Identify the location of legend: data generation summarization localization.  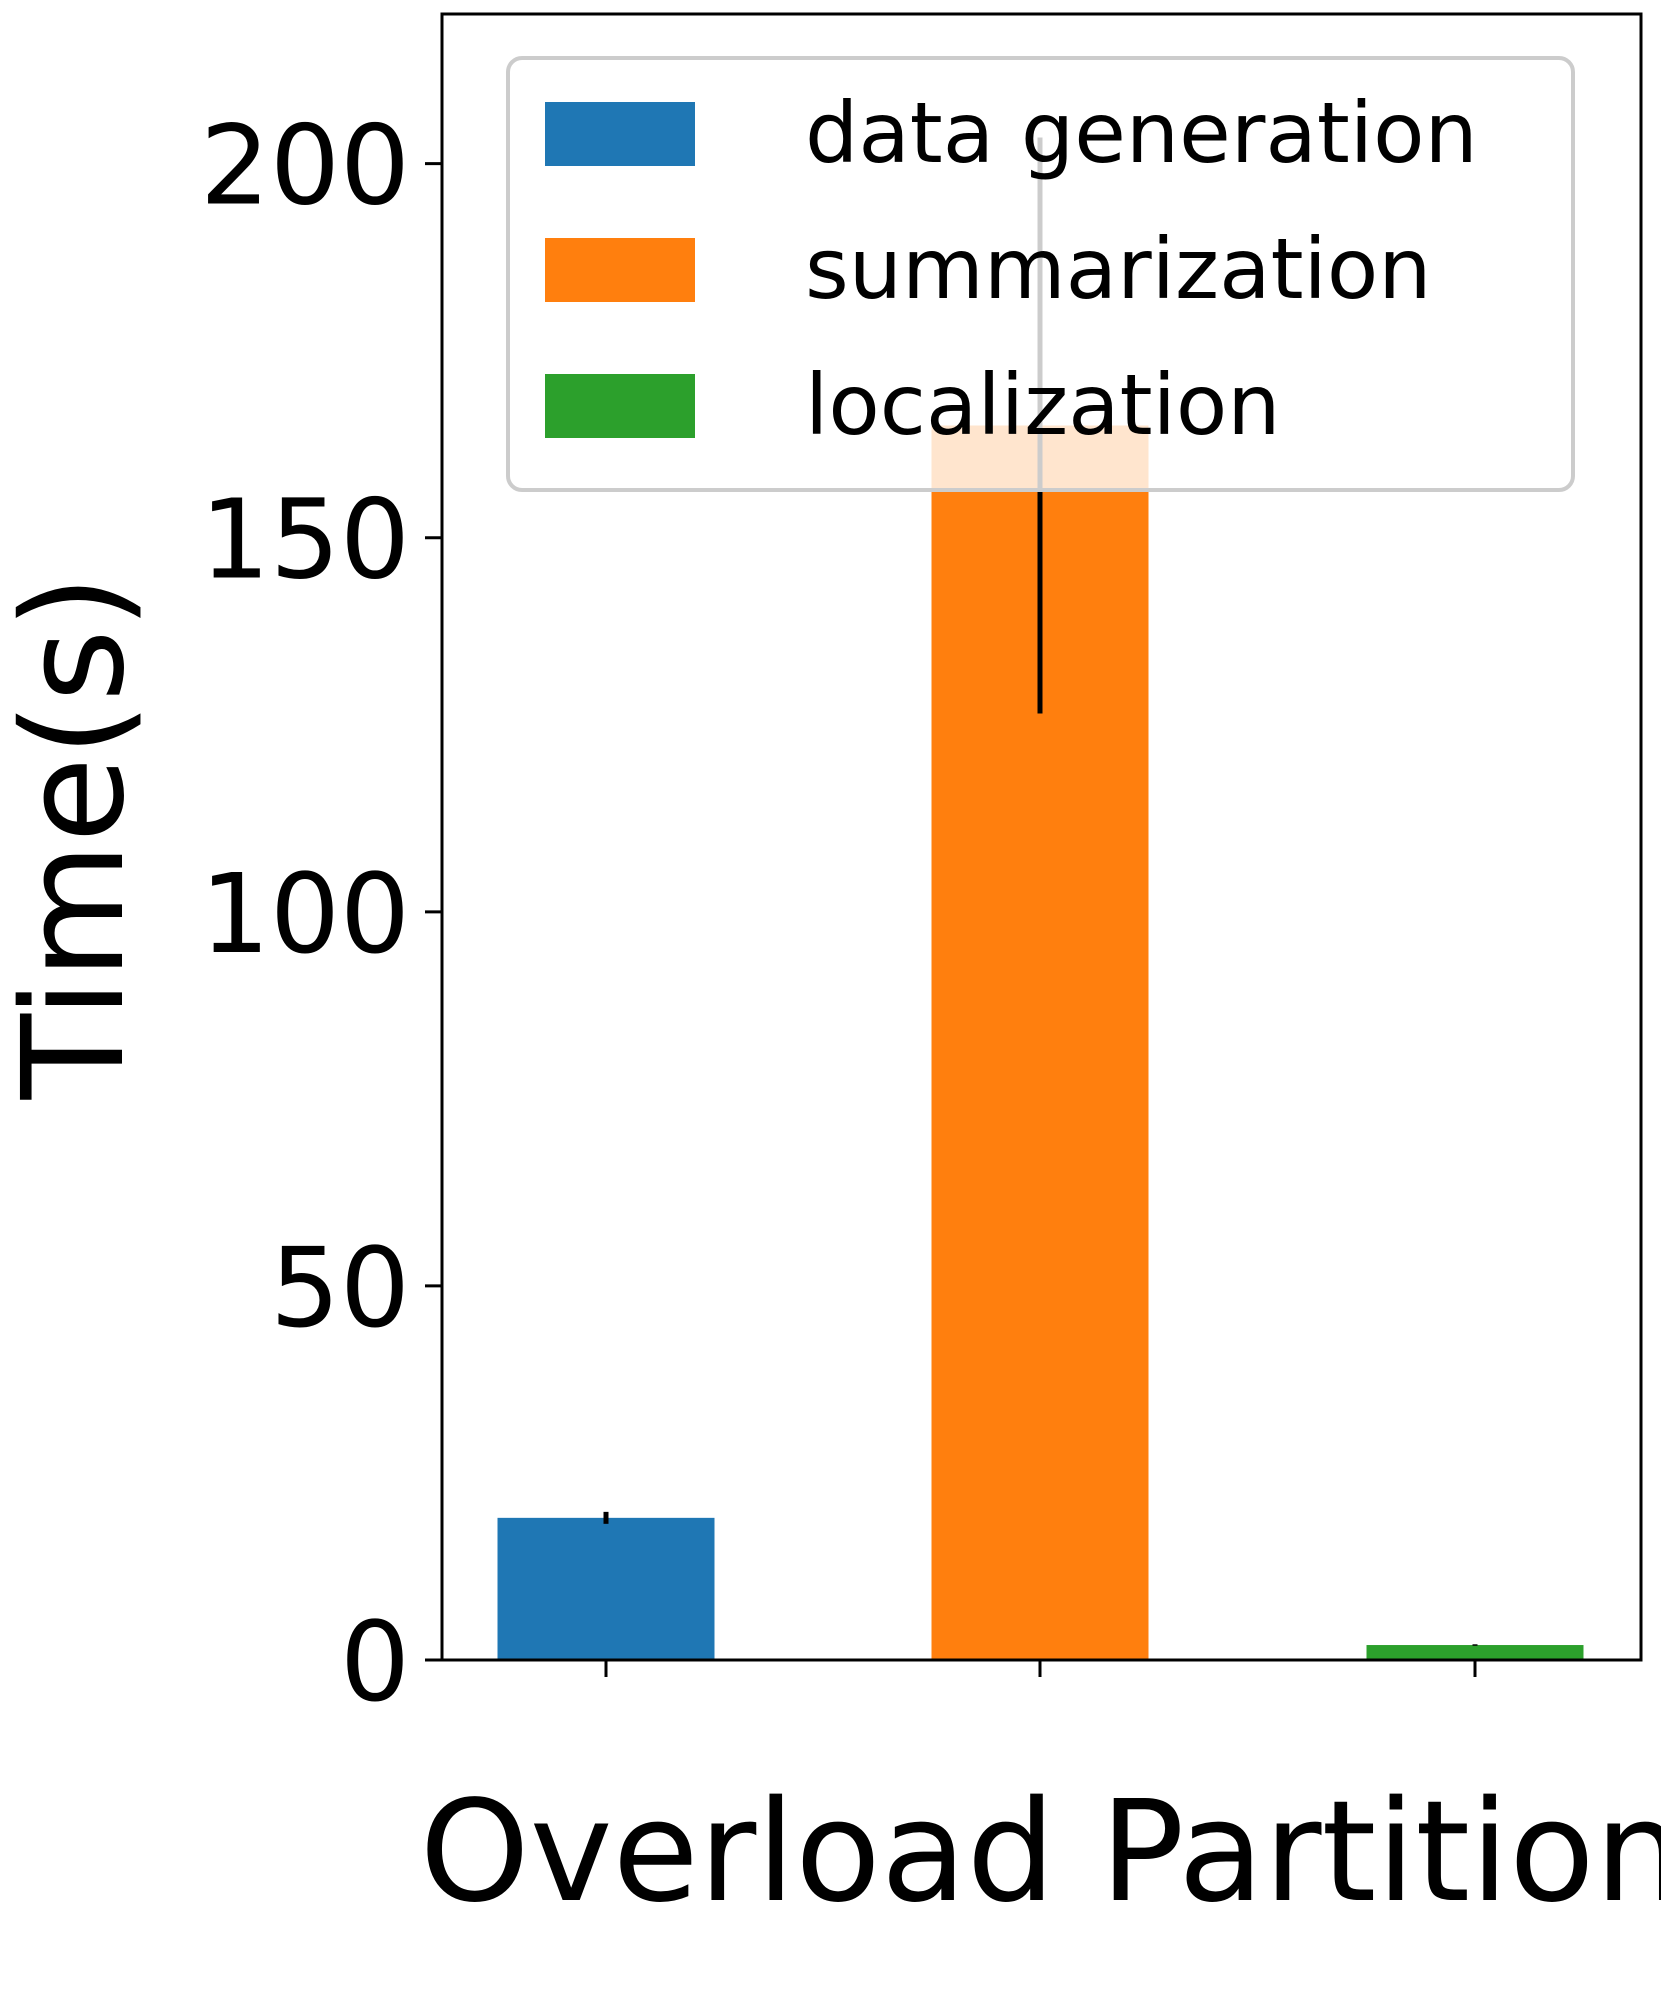
(1040, 274).